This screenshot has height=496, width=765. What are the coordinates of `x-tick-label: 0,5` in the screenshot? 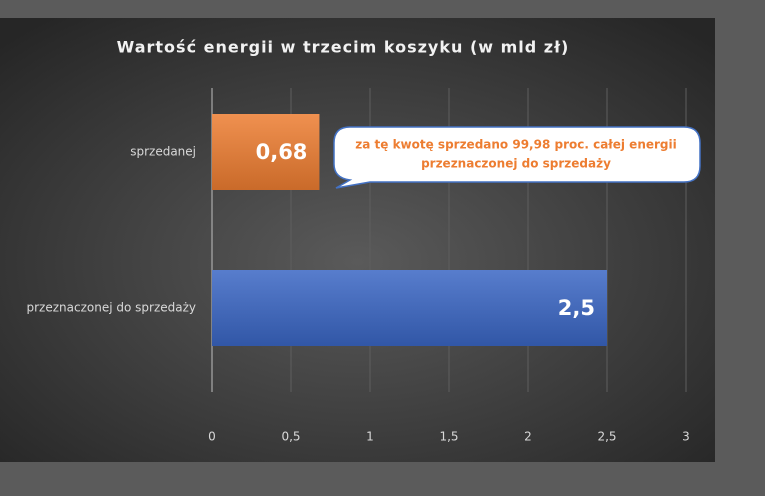 It's located at (290, 437).